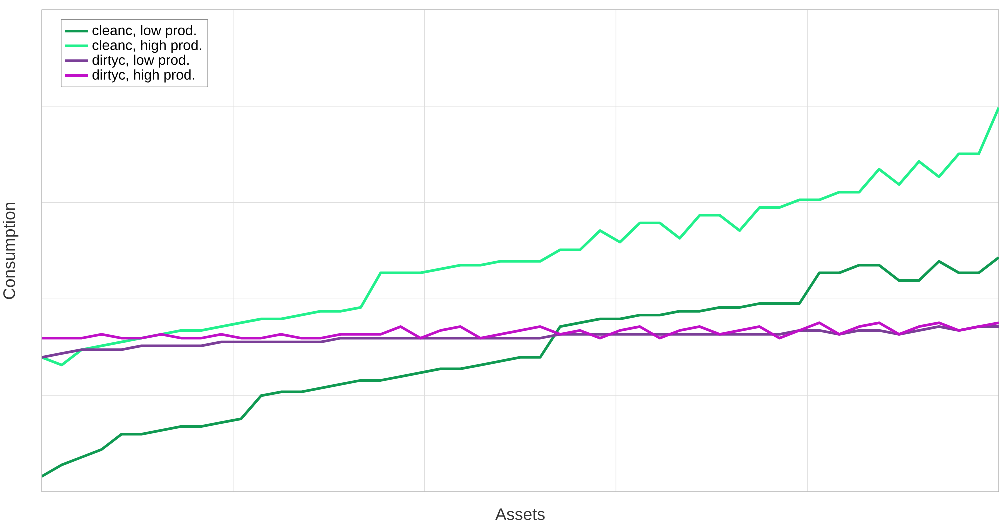 The height and width of the screenshot is (529, 999). What do you see at coordinates (143, 76) in the screenshot?
I see `legend-label: dirtyc, high prod.` at bounding box center [143, 76].